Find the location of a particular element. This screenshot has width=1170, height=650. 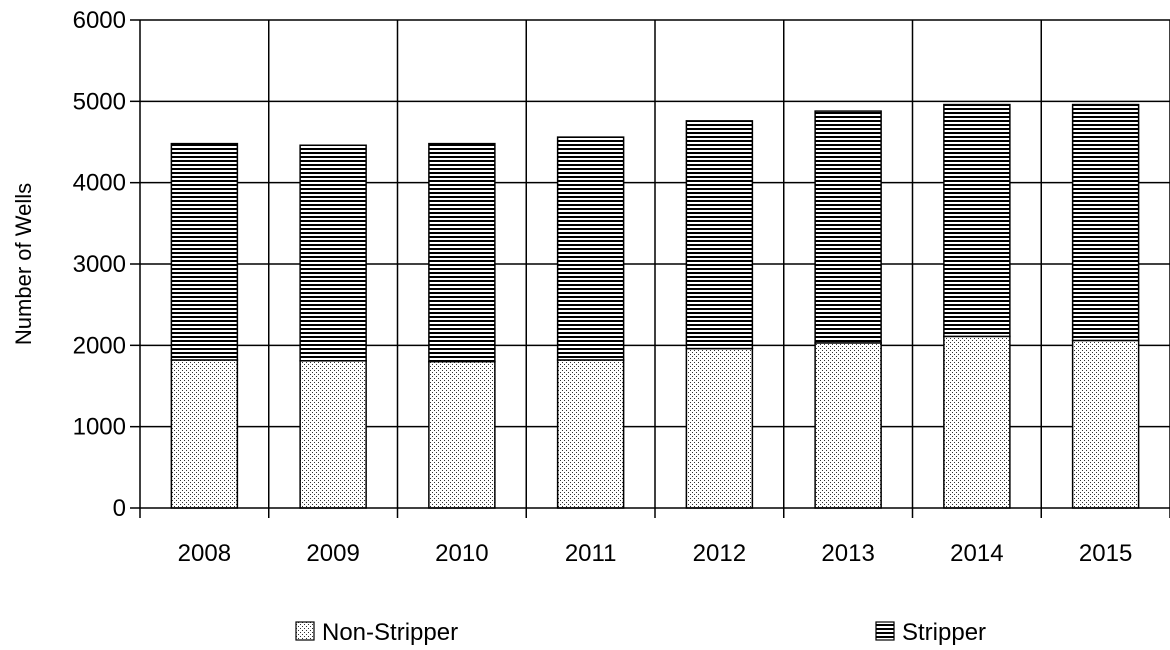

bar-non-stripper-2013 is located at coordinates (848, 425).